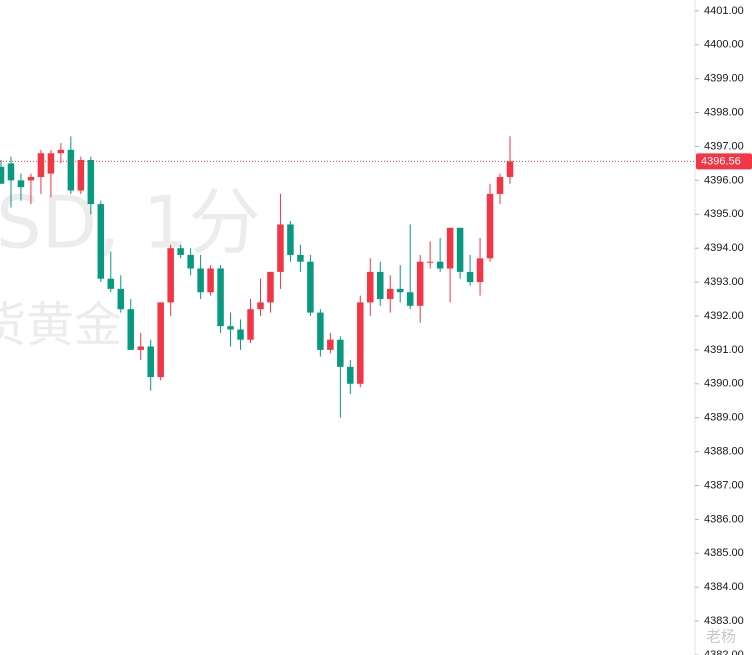 The image size is (752, 655). I want to click on y-tick-label: 4390.00, so click(724, 384).